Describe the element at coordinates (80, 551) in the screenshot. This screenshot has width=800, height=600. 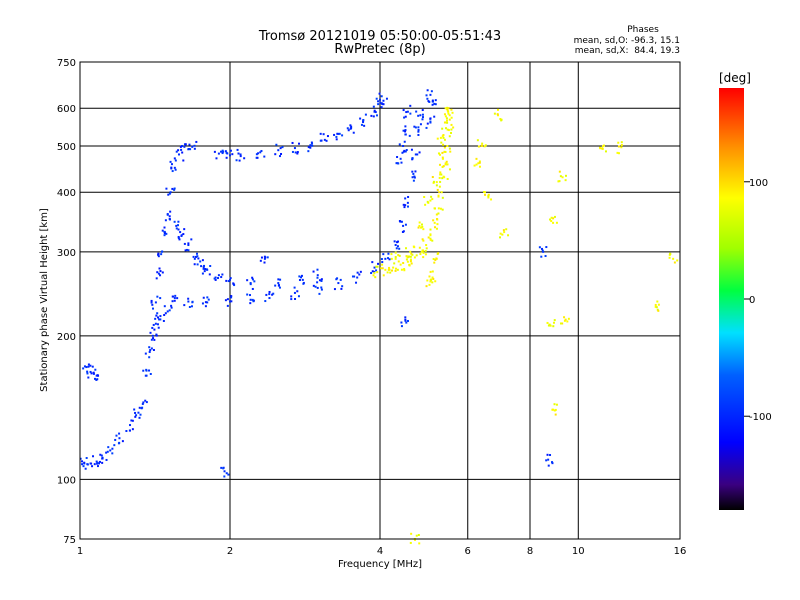
I see `x-tick-label: 1` at that location.